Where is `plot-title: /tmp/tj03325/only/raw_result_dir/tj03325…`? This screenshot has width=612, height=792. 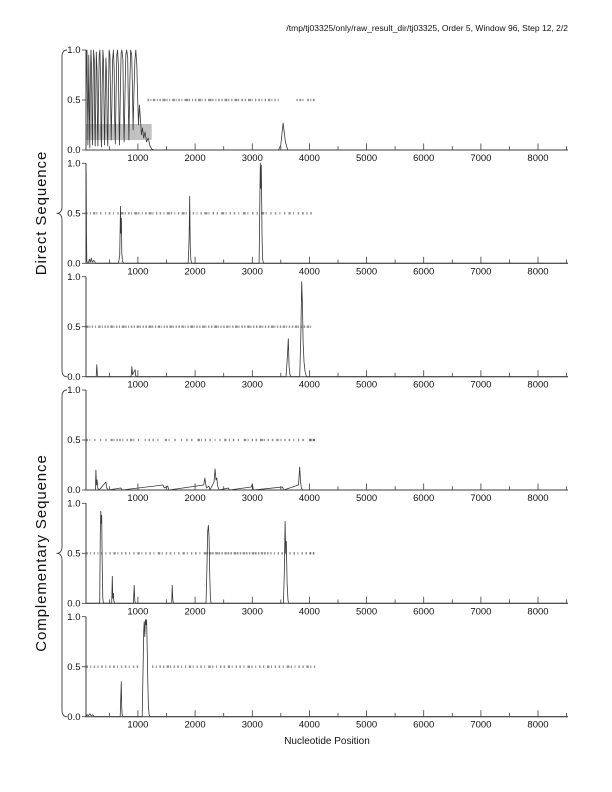 plot-title: /tmp/tj03325/only/raw_result_dir/tj03325… is located at coordinates (427, 28).